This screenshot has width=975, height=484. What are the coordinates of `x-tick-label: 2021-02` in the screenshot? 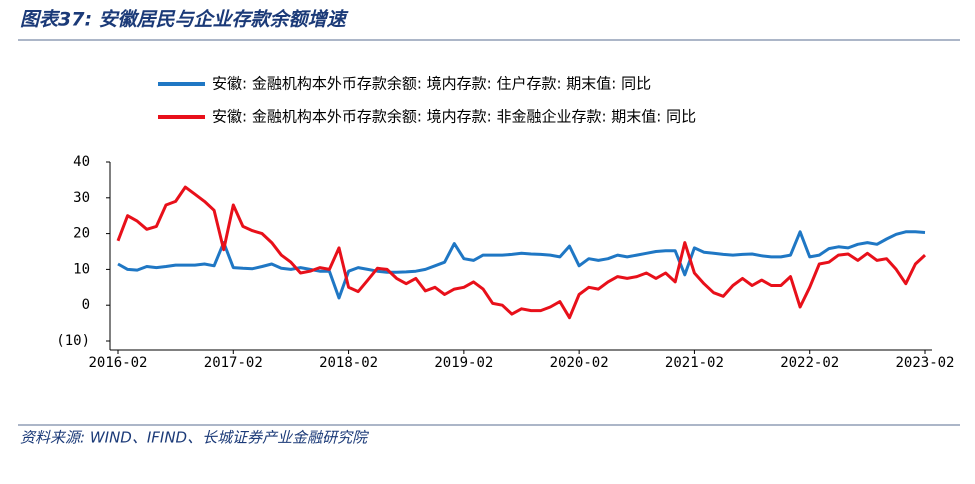 It's located at (694, 363).